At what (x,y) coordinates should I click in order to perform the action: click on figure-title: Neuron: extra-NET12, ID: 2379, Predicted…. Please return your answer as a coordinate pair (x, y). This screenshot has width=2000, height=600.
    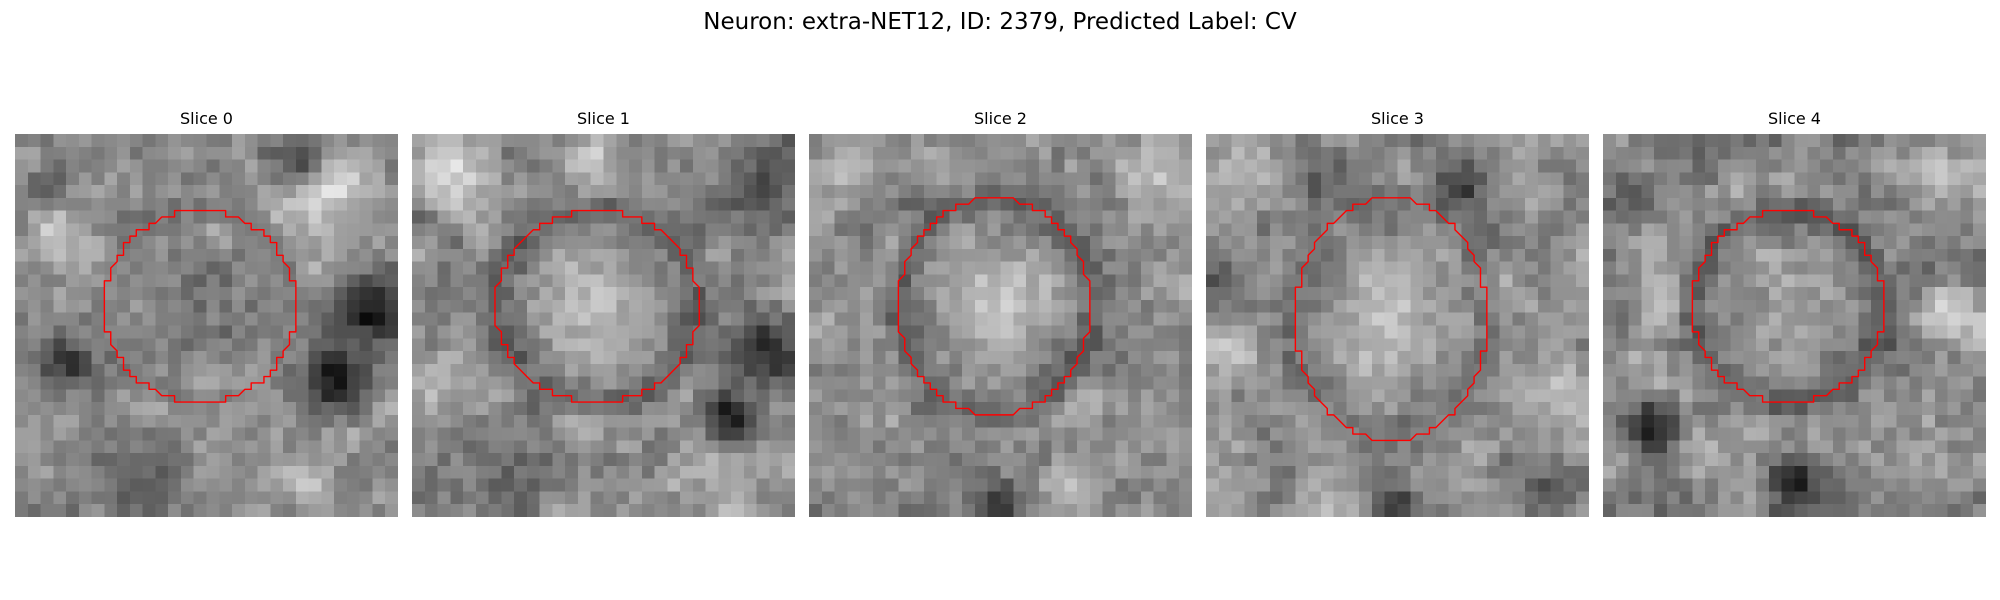
    Looking at the image, I should click on (1000, 22).